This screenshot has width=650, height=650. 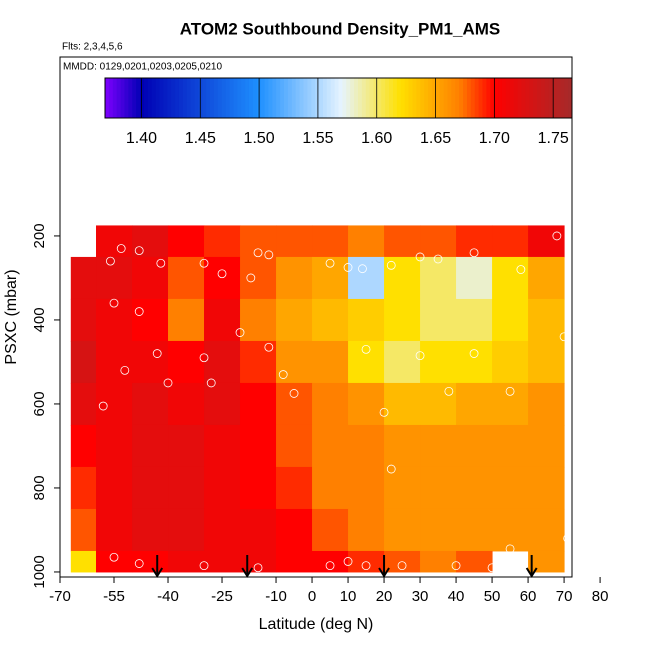 What do you see at coordinates (376, 138) in the screenshot?
I see `colorbar-tick-label: 1.60` at bounding box center [376, 138].